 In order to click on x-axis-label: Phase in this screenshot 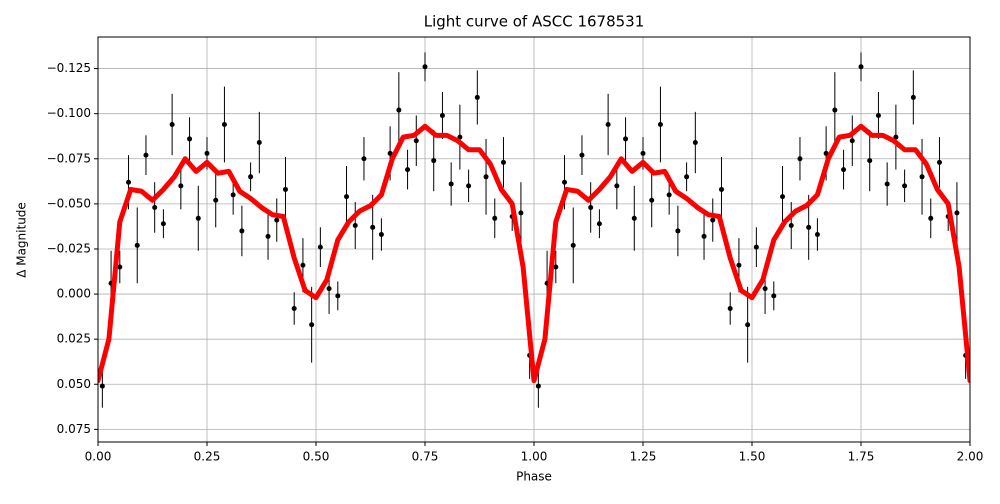, I will do `click(534, 477)`.